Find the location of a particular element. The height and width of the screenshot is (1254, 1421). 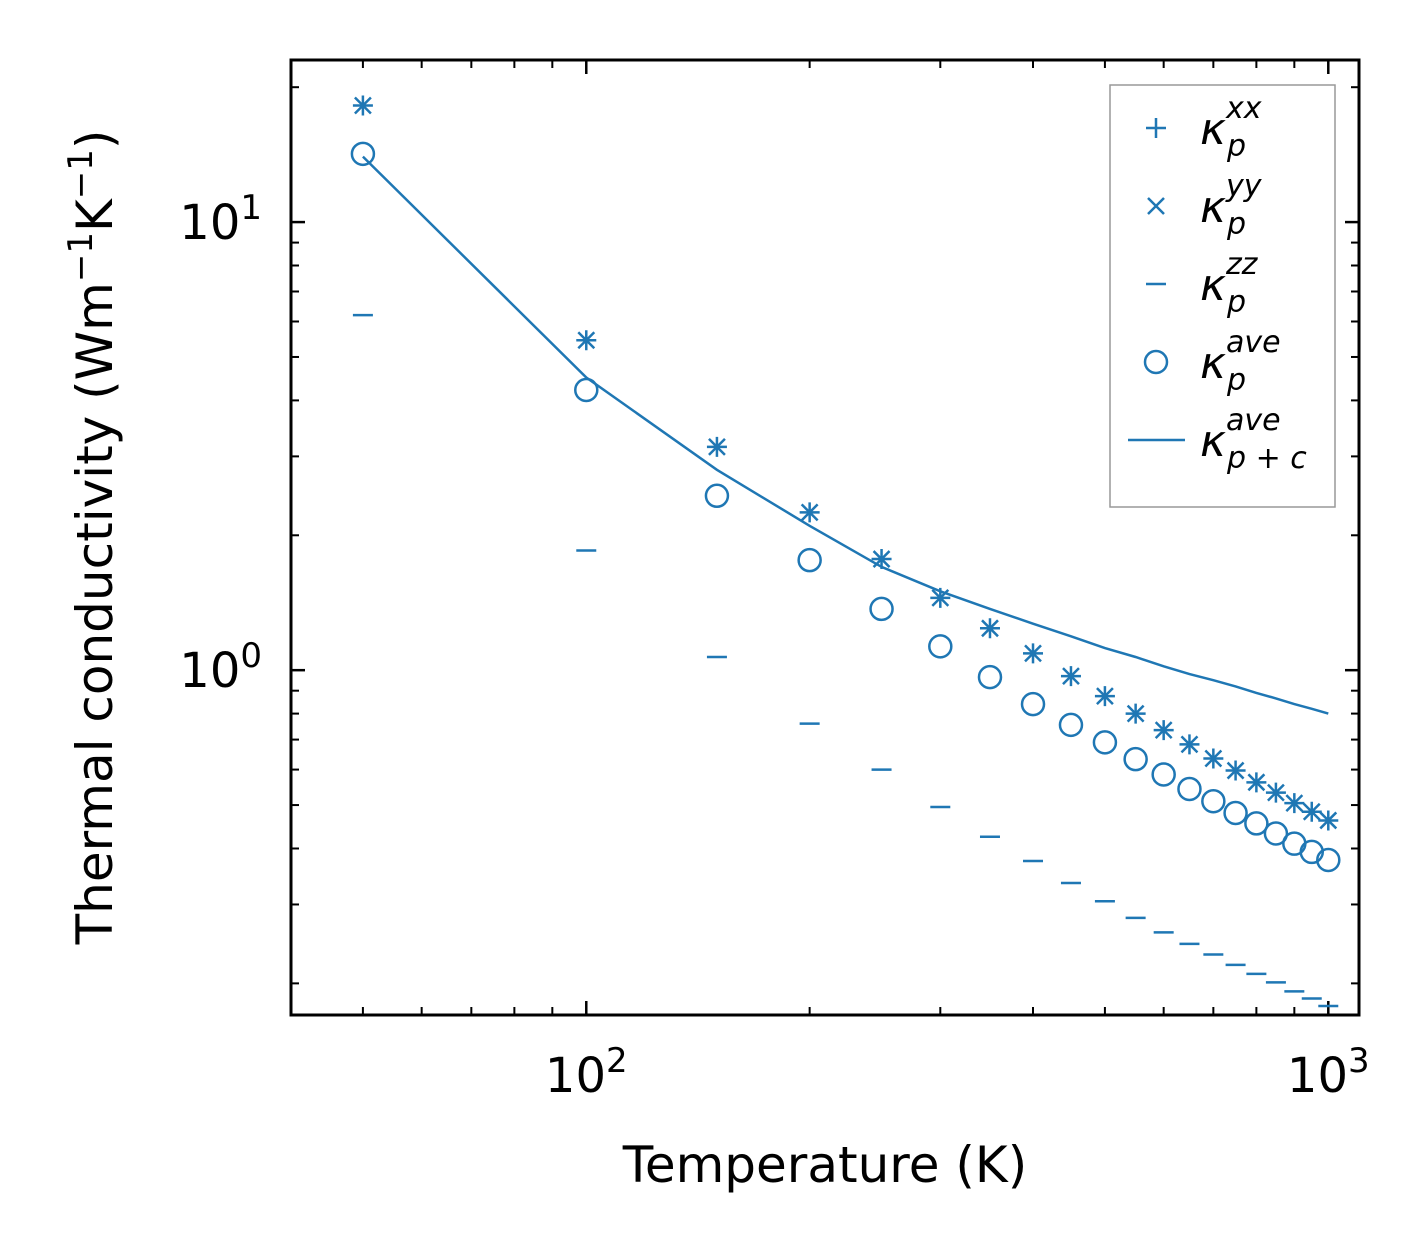

y-tick-label: 10⁰ is located at coordinates (220, 667).